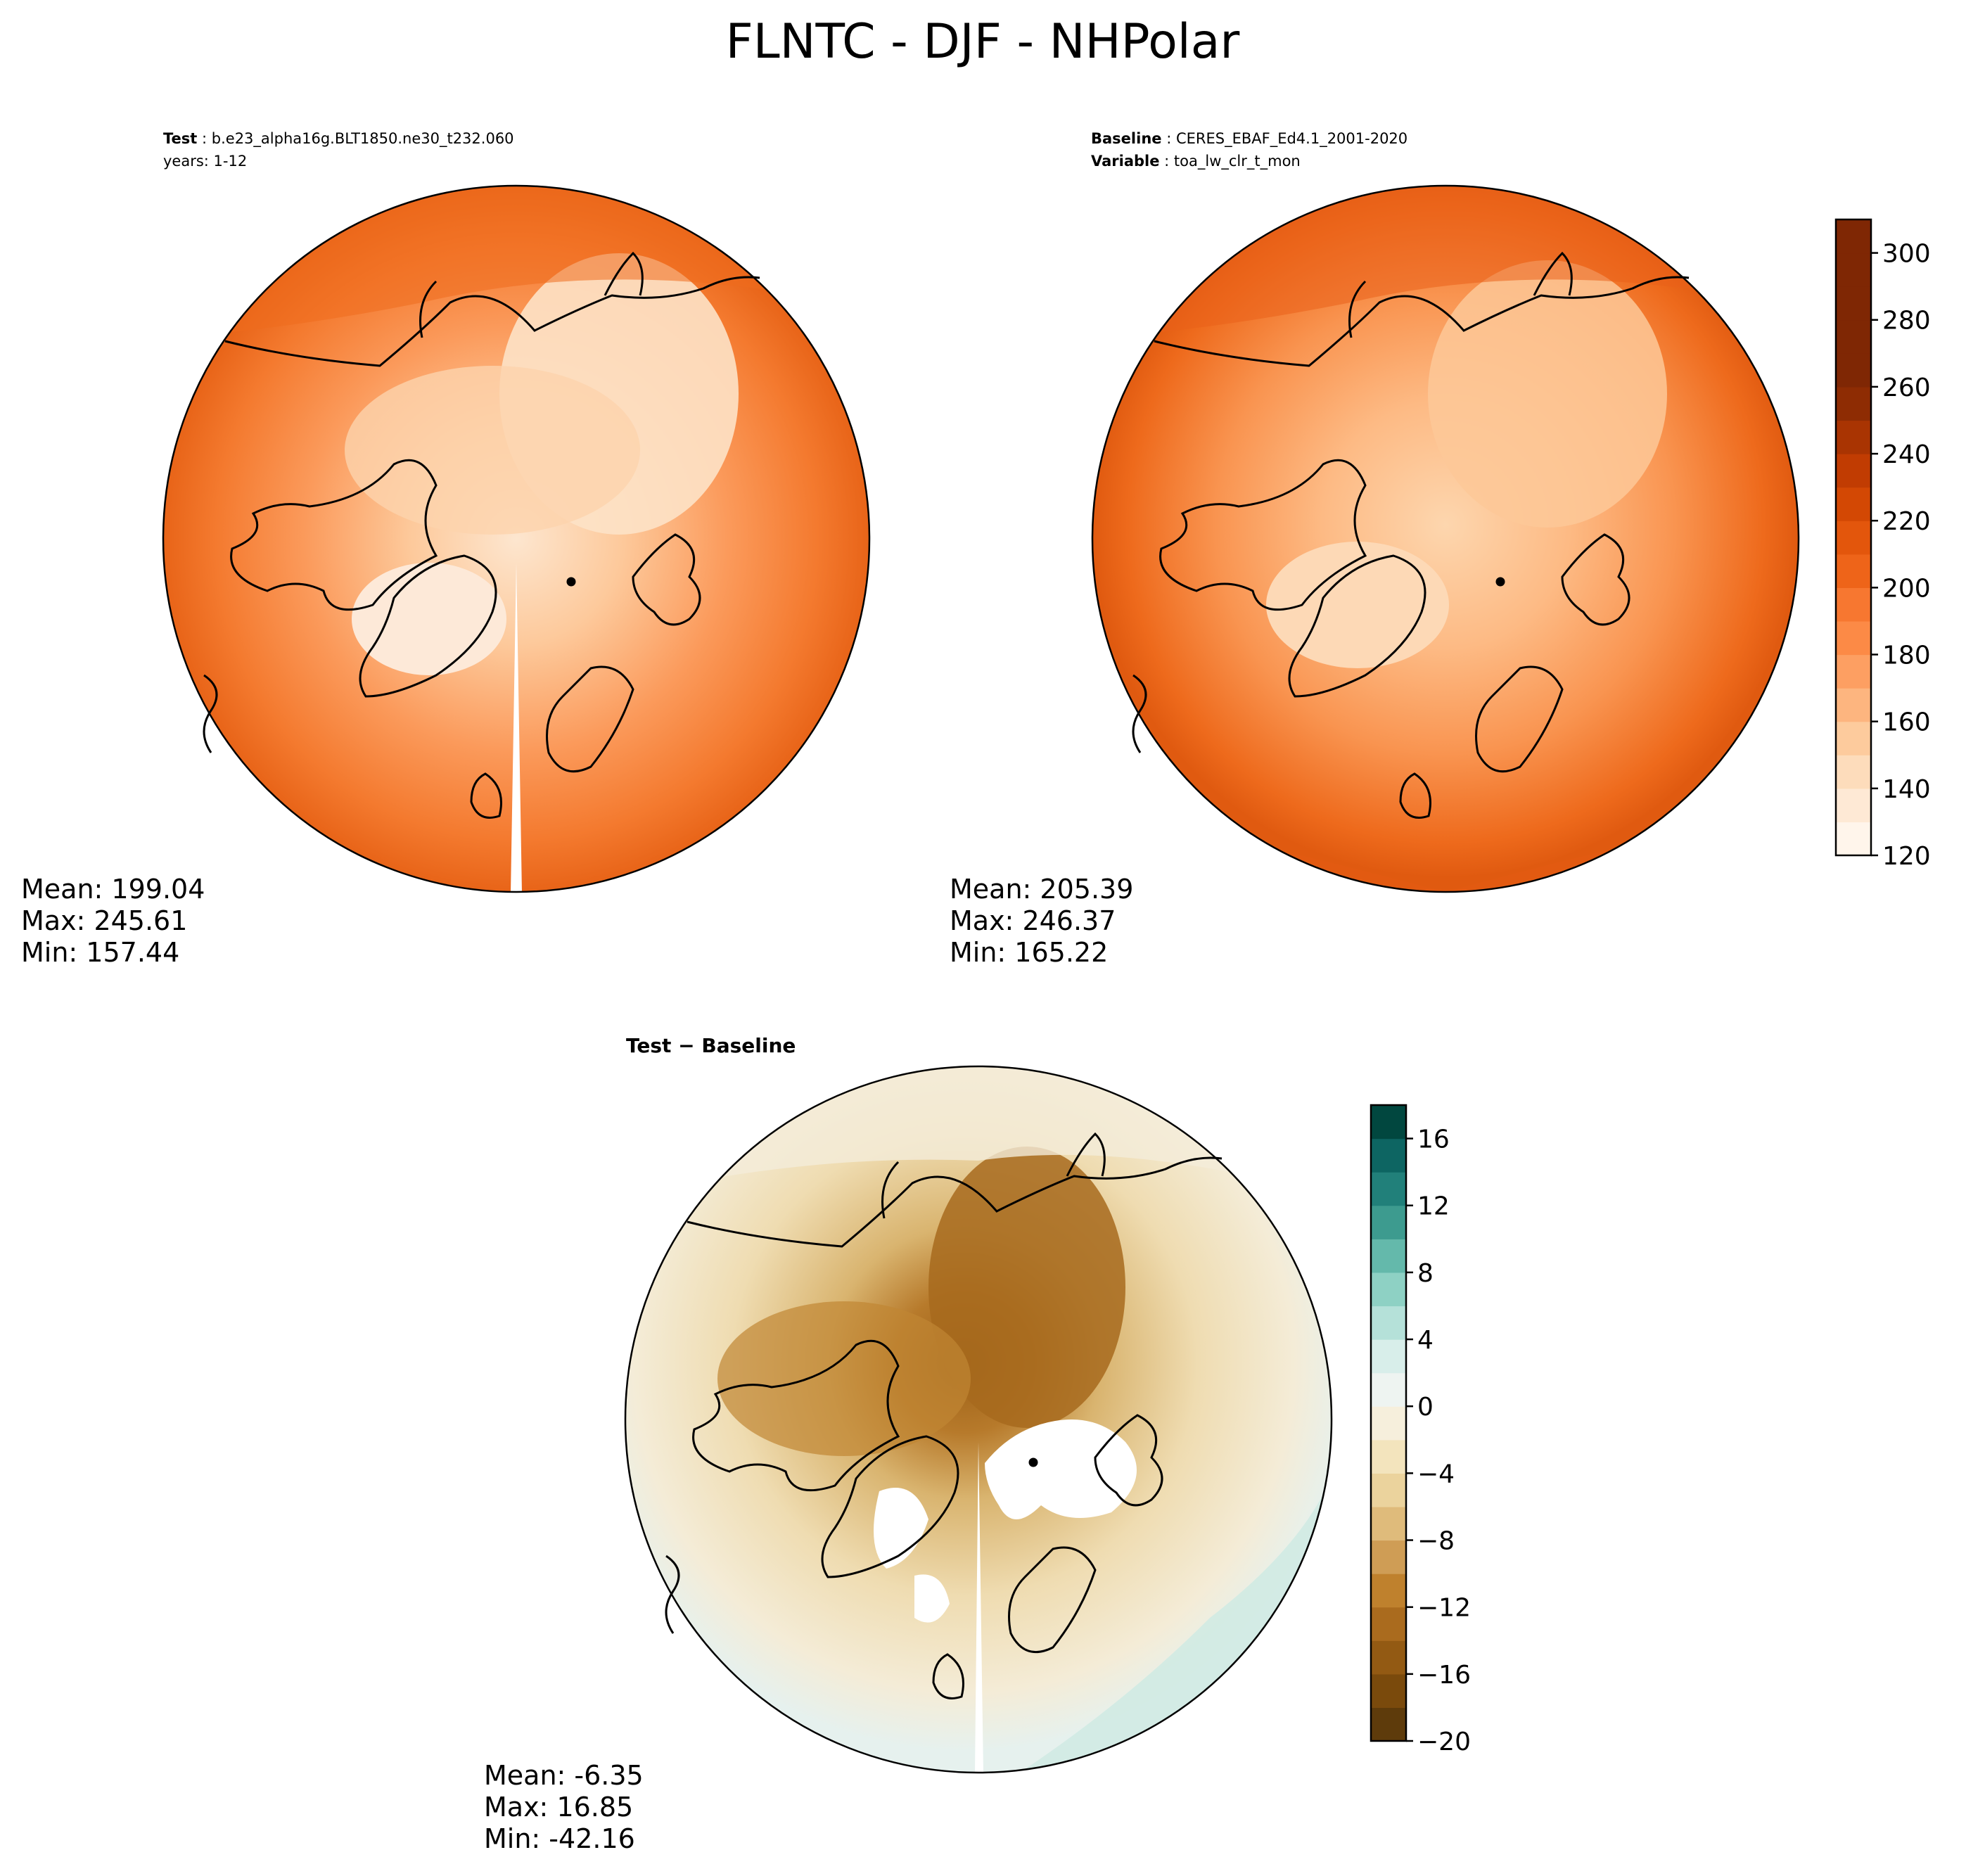  What do you see at coordinates (1166, 161) in the screenshot?
I see `baseline-variable-colon: :` at bounding box center [1166, 161].